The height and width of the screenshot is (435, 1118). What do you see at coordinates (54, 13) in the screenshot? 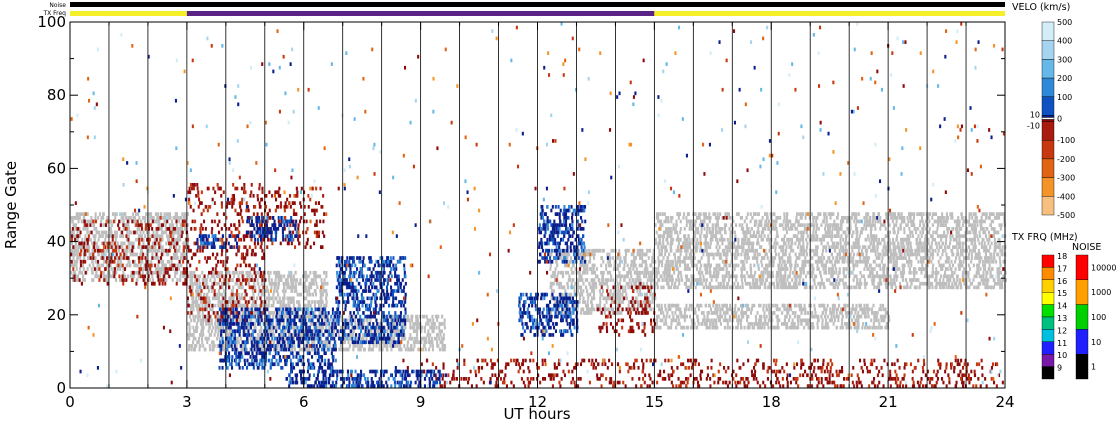
I see `txfreq-bar-label: TX Freq` at bounding box center [54, 13].